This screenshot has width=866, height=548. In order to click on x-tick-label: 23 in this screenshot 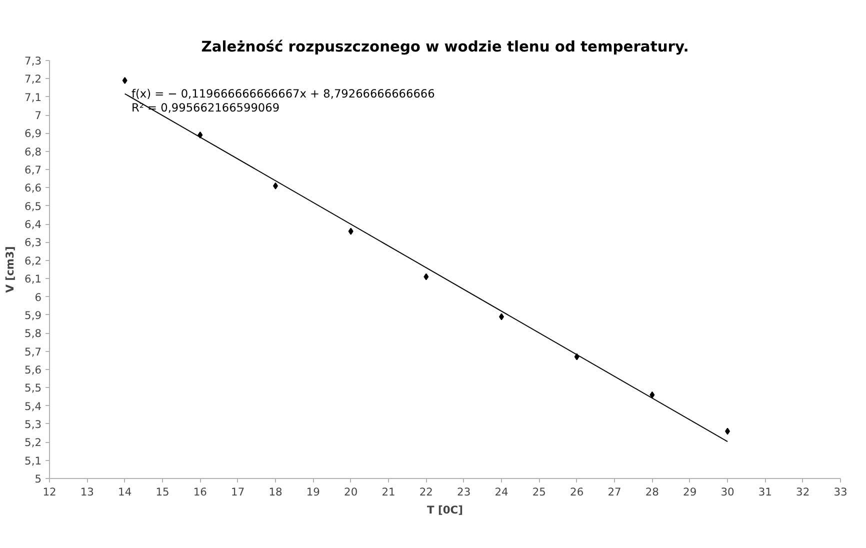, I will do `click(464, 492)`.